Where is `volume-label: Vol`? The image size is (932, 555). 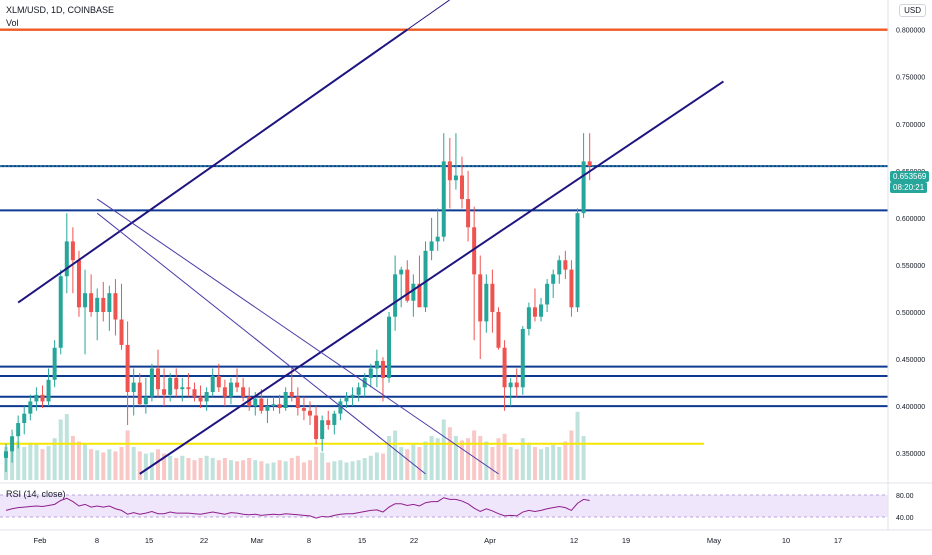
volume-label: Vol is located at coordinates (12, 23).